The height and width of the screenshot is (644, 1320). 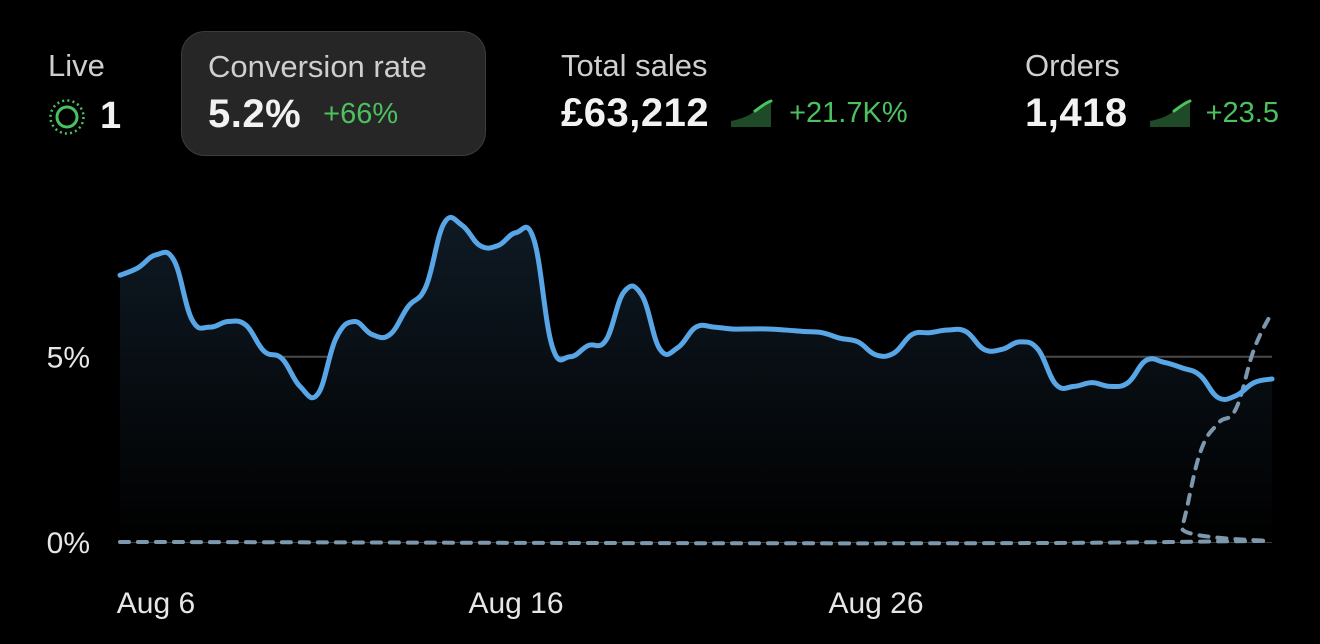 What do you see at coordinates (76, 65) in the screenshot?
I see `live-label: Live` at bounding box center [76, 65].